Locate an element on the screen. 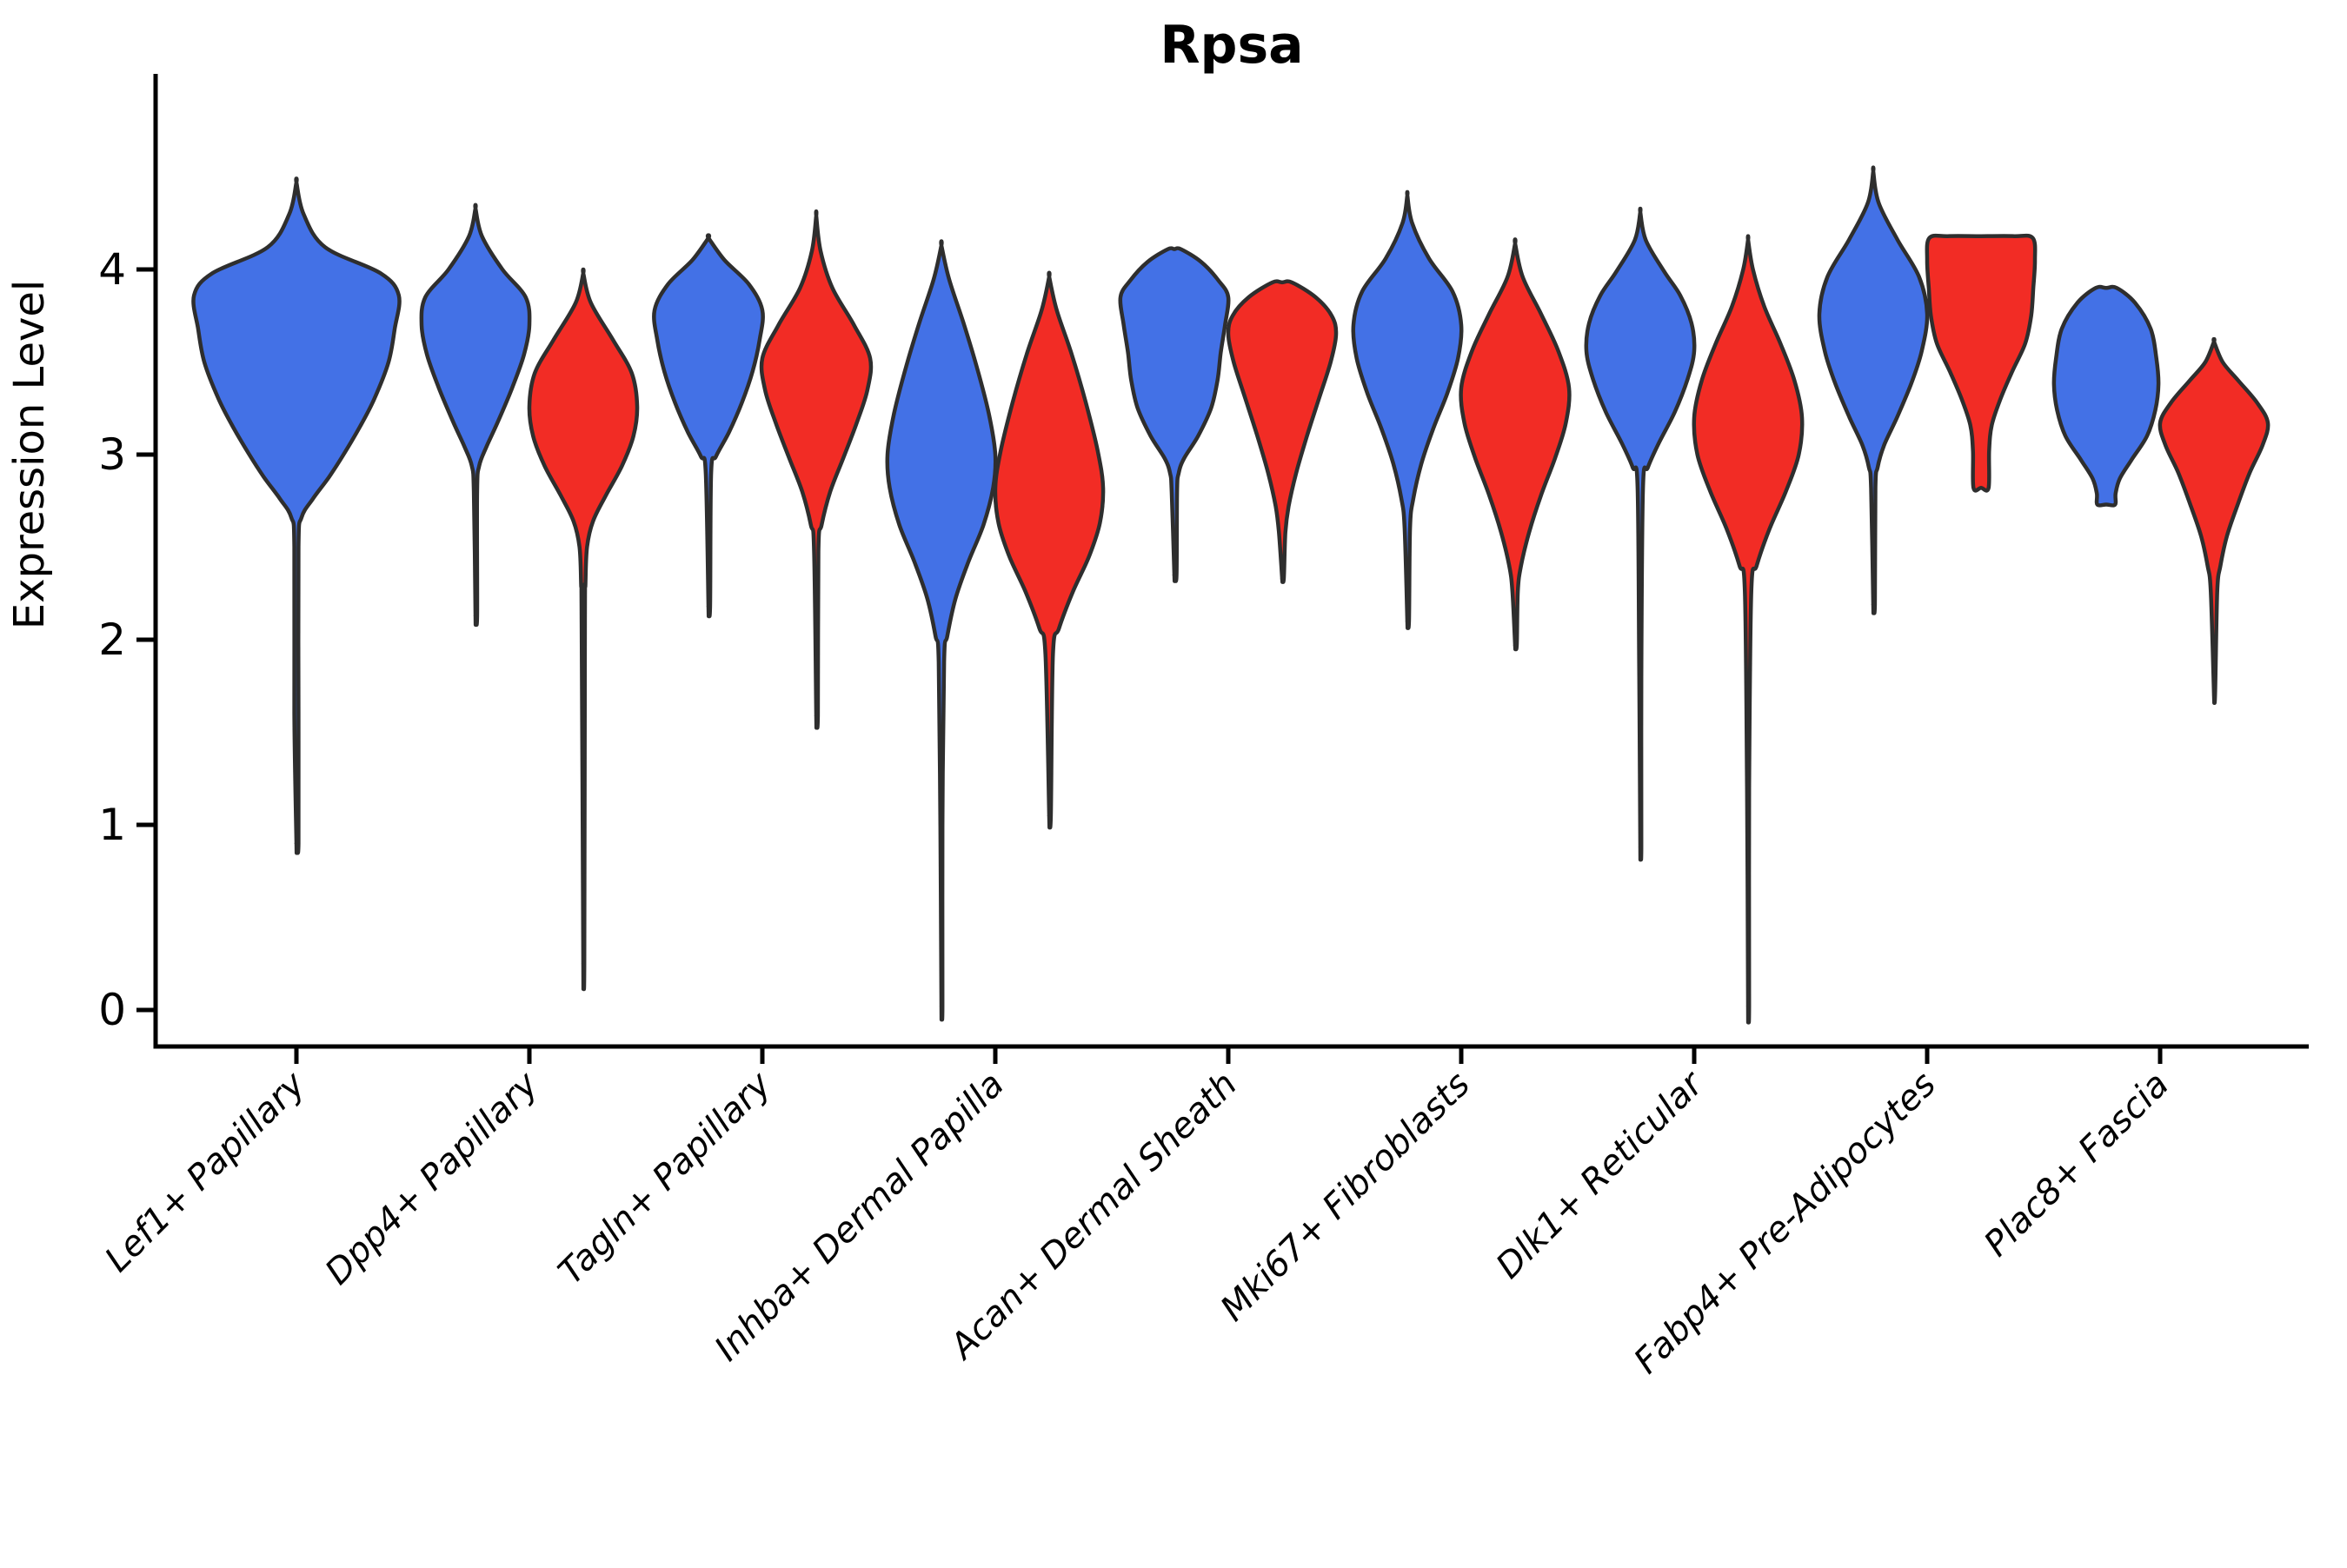 The image size is (2347, 1568). violin-Plac8+-group2 is located at coordinates (2215, 520).